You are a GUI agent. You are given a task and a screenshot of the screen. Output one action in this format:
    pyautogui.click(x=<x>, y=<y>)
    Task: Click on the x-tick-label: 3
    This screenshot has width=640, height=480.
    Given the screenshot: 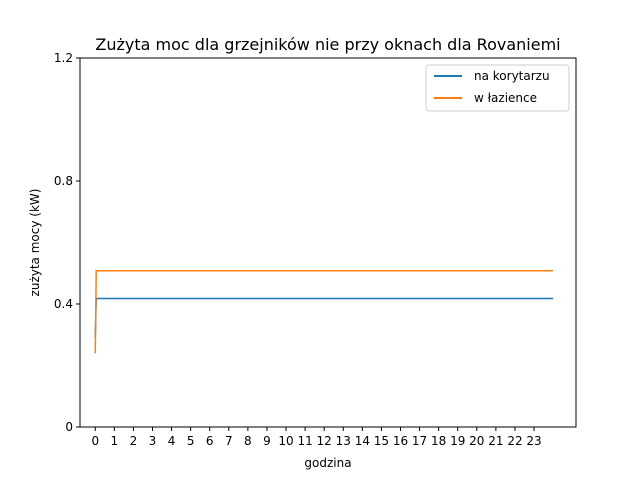 What is the action you would take?
    pyautogui.click(x=153, y=441)
    